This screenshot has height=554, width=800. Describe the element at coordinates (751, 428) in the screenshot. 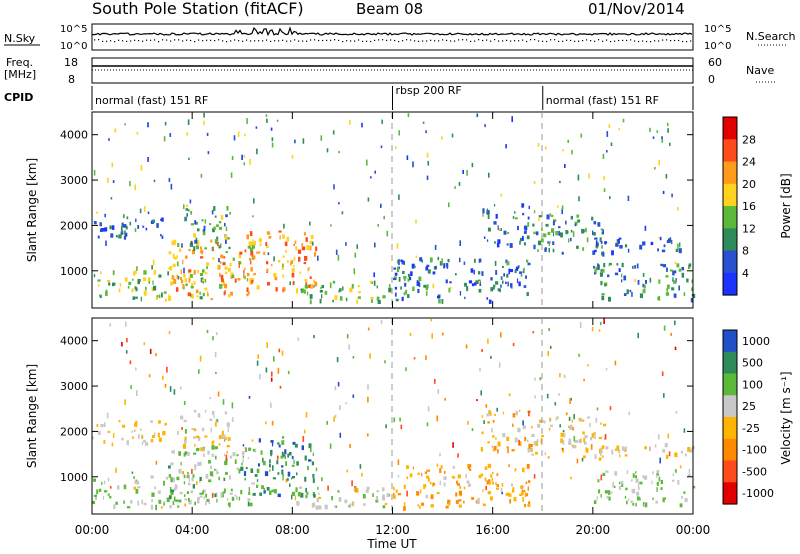

I see `velocity-colorbar-tick: -25` at that location.